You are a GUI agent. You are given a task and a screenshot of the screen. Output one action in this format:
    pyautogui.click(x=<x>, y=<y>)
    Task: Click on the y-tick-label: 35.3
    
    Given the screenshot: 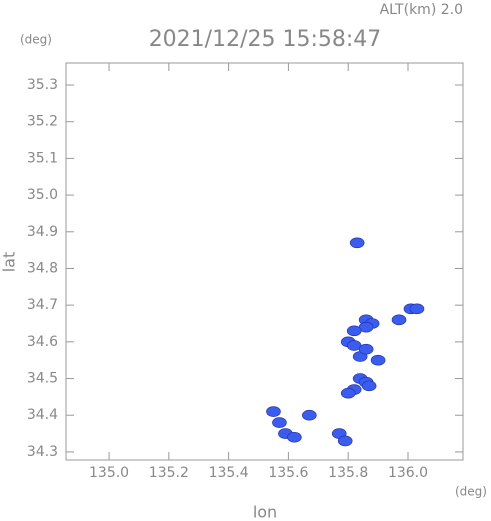 What is the action you would take?
    pyautogui.click(x=42, y=85)
    